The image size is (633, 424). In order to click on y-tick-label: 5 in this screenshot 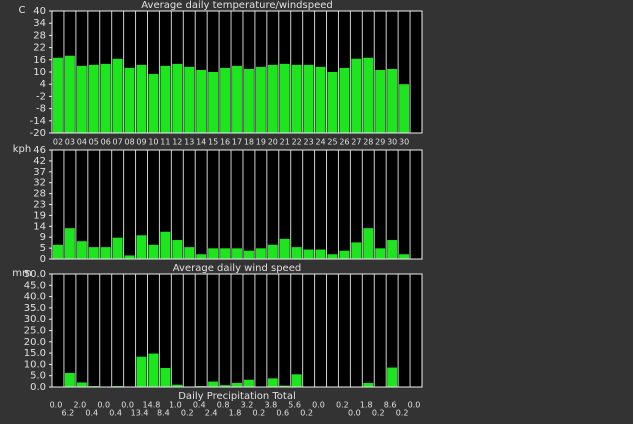, I will do `click(43, 248)`.